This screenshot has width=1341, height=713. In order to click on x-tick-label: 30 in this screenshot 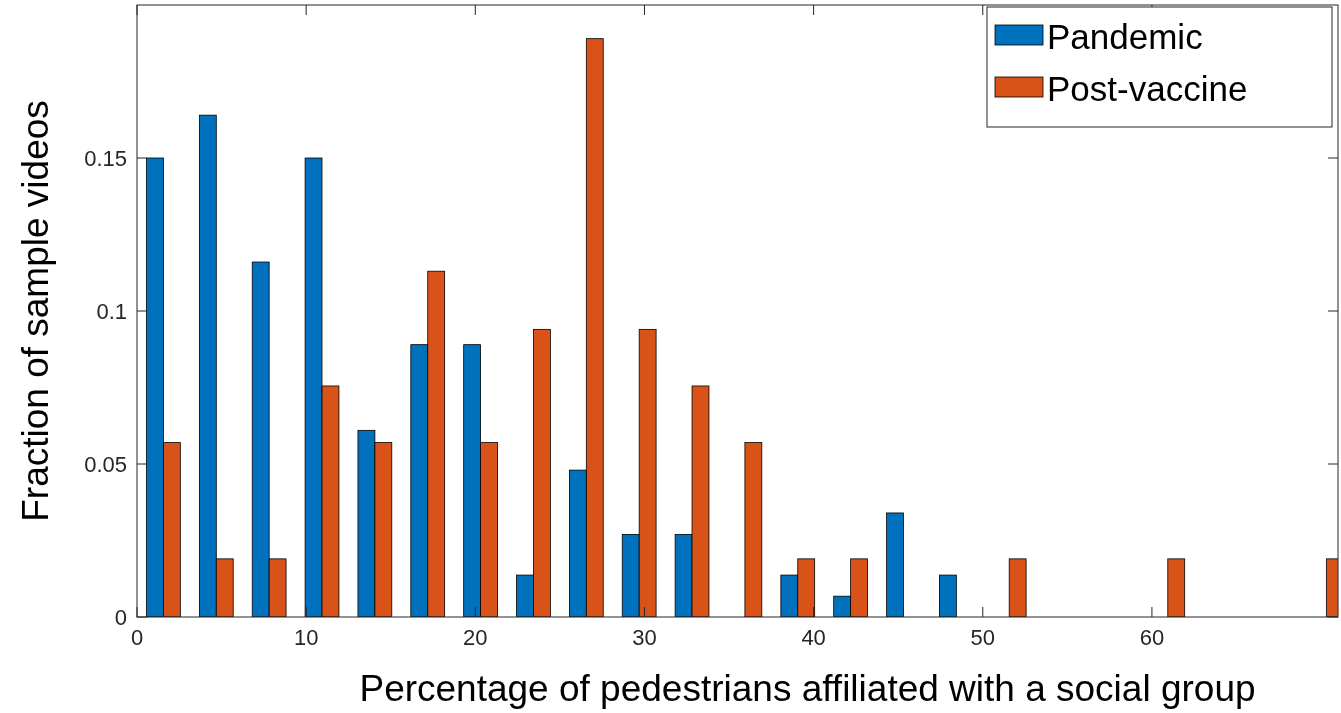, I will do `click(644, 637)`.